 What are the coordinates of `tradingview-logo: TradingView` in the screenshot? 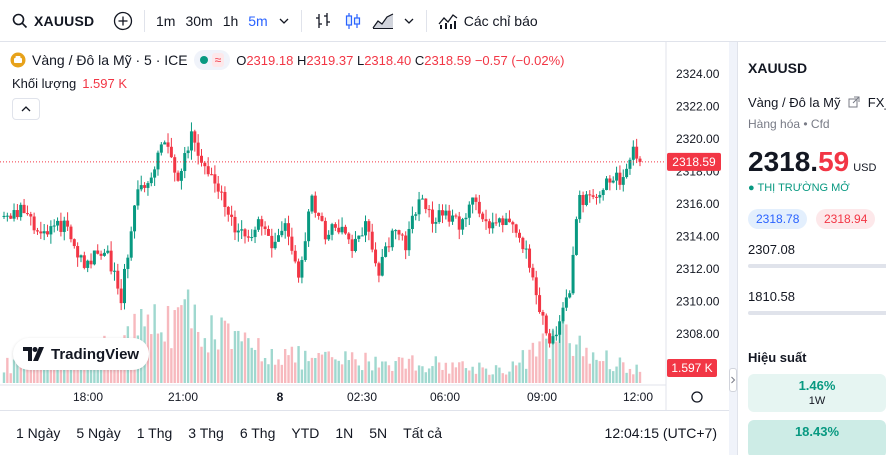 It's located at (81, 354).